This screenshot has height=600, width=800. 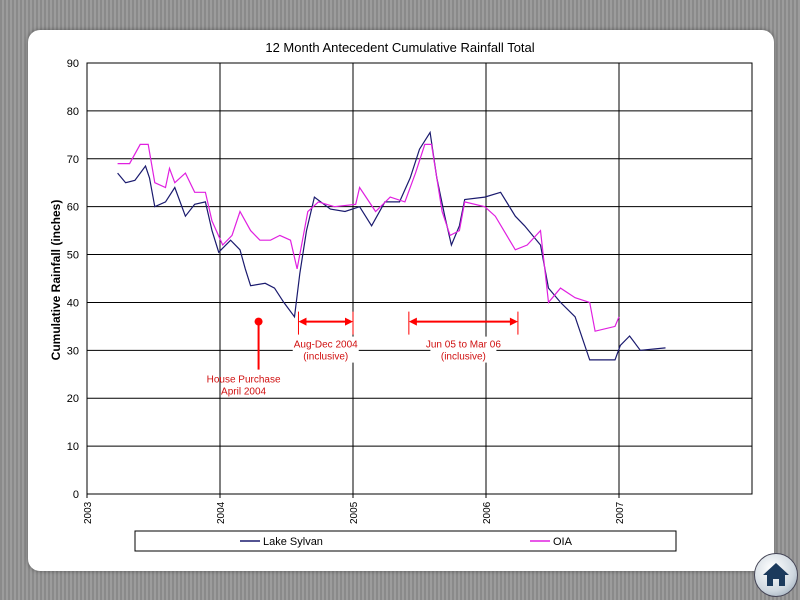 What do you see at coordinates (73, 351) in the screenshot?
I see `y-tick-label: 30` at bounding box center [73, 351].